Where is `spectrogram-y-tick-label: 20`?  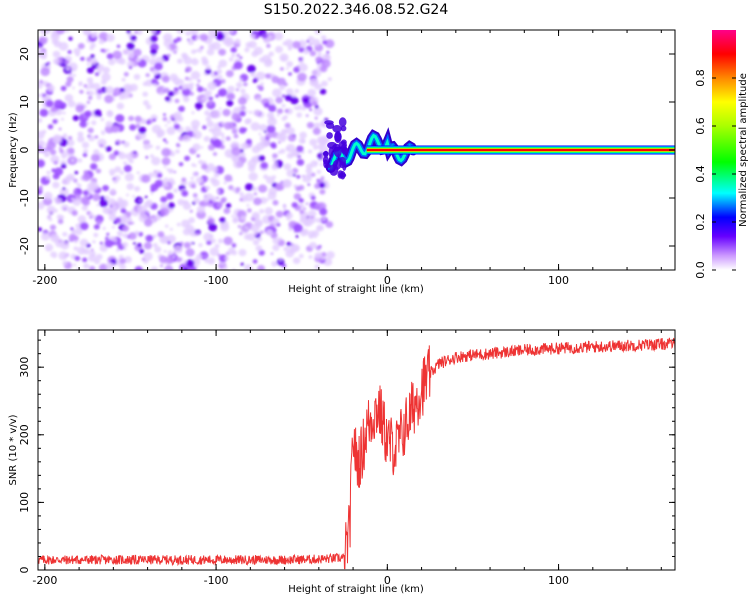 spectrogram-y-tick-label: 20 is located at coordinates (24, 54).